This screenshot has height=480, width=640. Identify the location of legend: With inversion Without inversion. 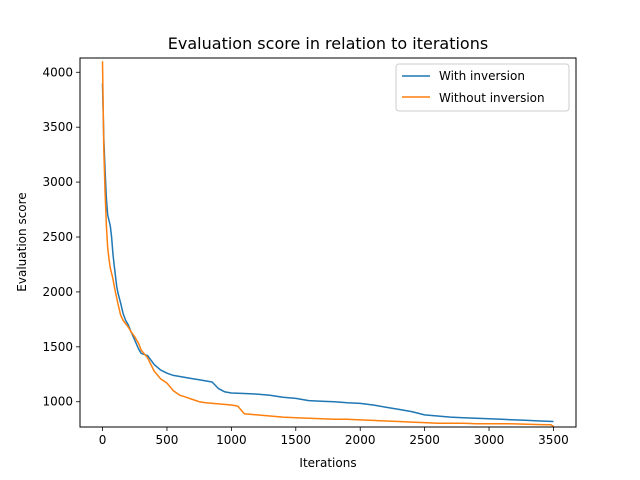
(482, 87).